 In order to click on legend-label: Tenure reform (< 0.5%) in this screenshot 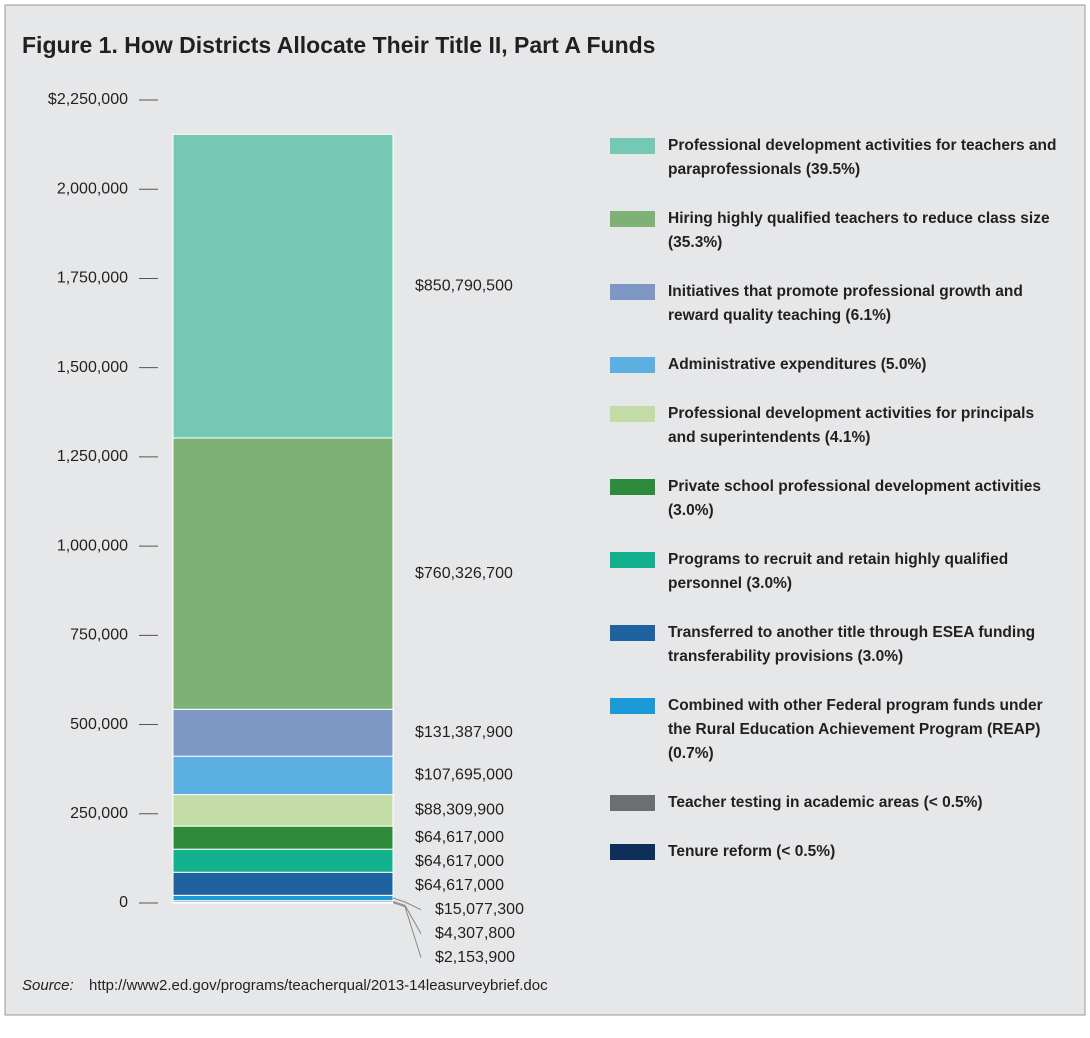, I will do `click(752, 851)`.